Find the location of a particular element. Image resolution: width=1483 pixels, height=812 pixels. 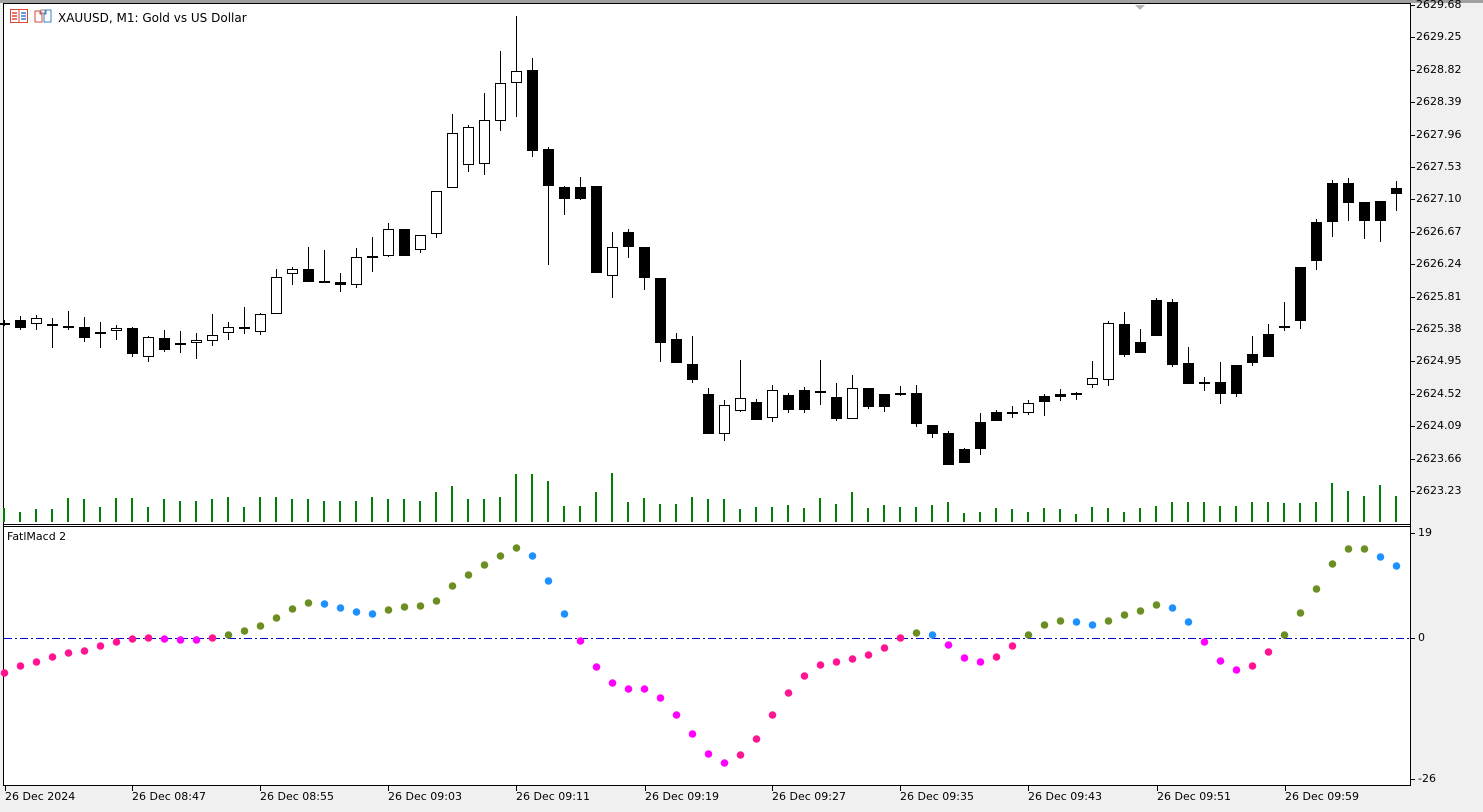

depth-of-market-icon is located at coordinates (43, 17).